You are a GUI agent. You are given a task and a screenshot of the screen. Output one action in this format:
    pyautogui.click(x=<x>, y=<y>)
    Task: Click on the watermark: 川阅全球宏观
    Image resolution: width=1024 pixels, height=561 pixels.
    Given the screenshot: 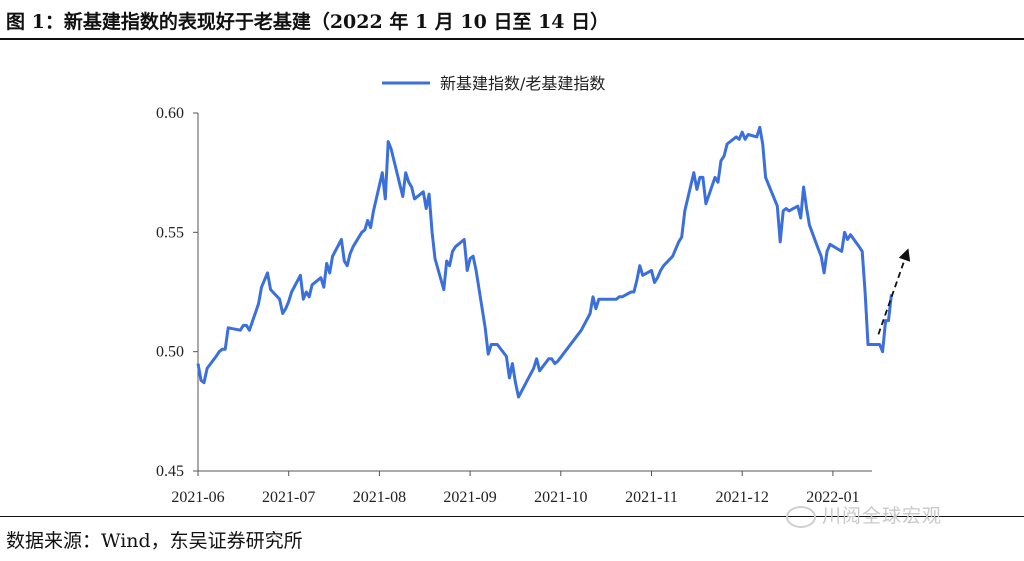 What is the action you would take?
    pyautogui.click(x=864, y=514)
    